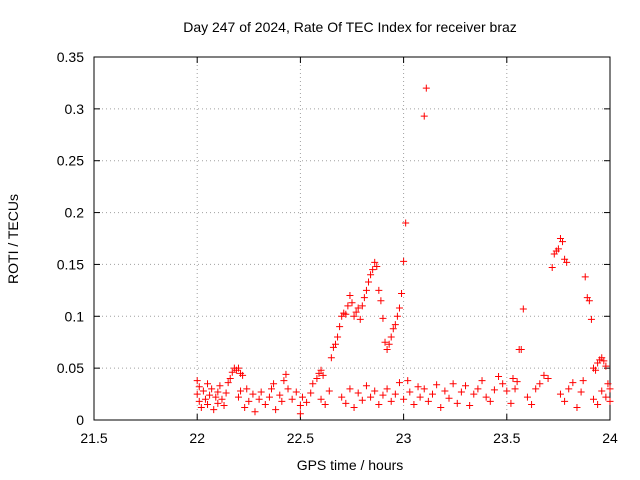 The image size is (640, 480). What do you see at coordinates (70, 264) in the screenshot?
I see `y-tick-label: 0.15` at bounding box center [70, 264].